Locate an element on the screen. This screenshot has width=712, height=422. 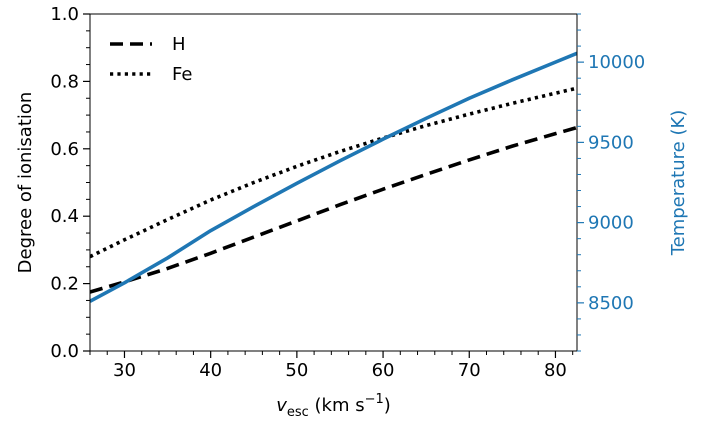
y-right-tick-label: 9500 is located at coordinates (611, 142).